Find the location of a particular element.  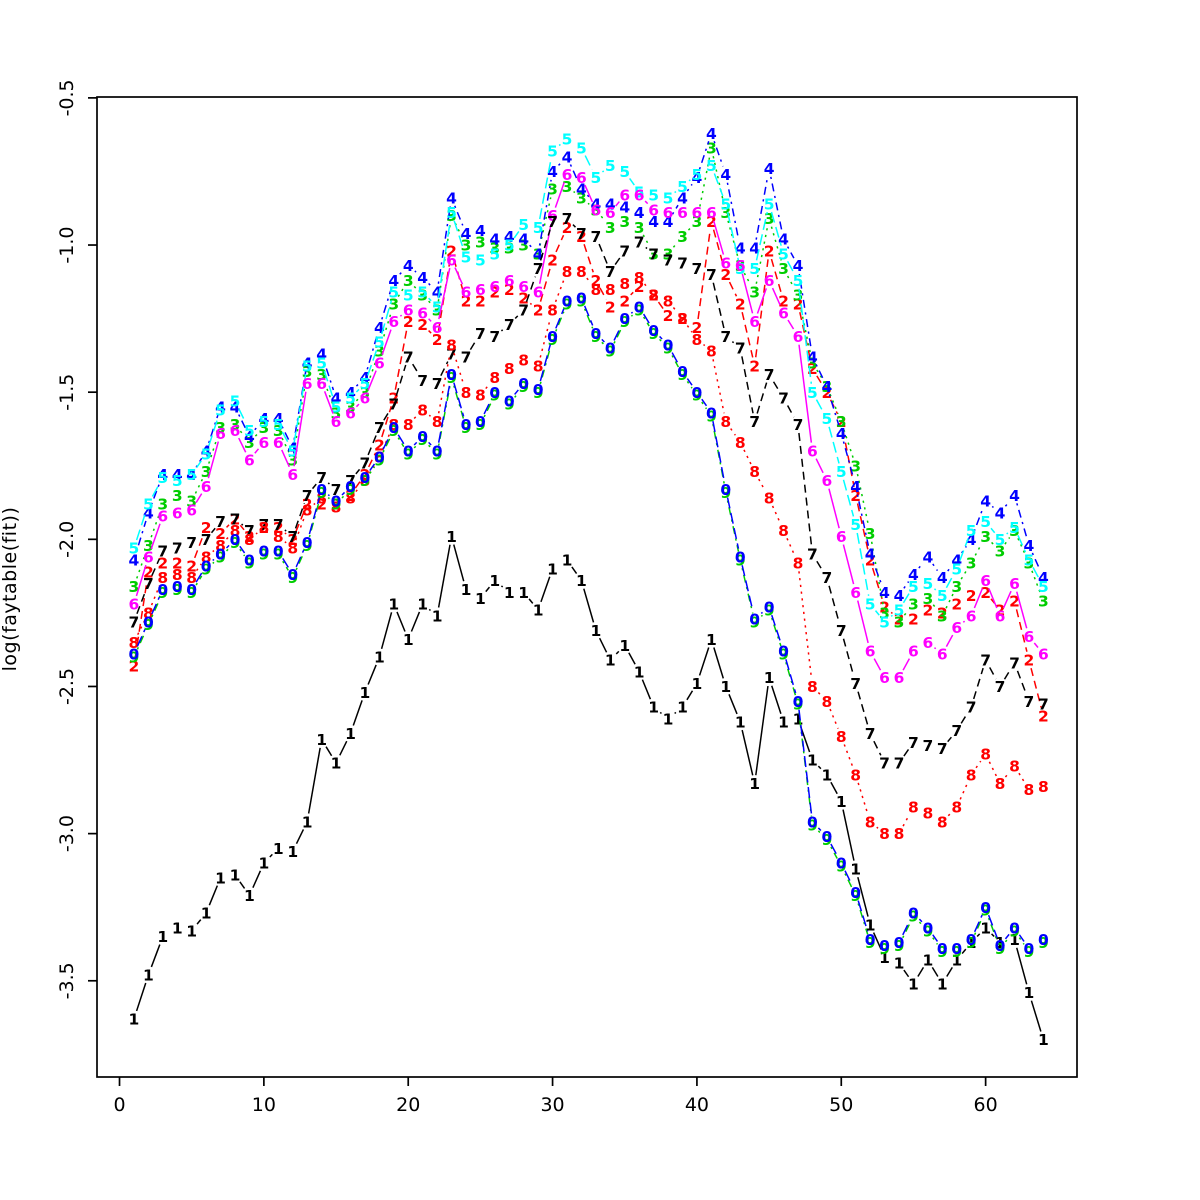

x-tick-label: 0 is located at coordinates (119, 1105).